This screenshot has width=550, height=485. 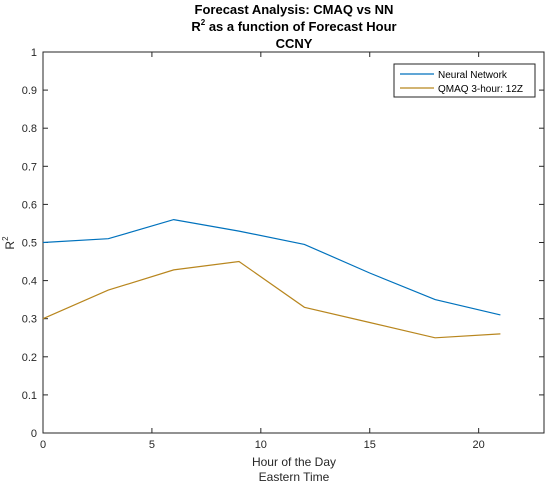 What do you see at coordinates (370, 445) in the screenshot?
I see `x-tick-label: 15` at bounding box center [370, 445].